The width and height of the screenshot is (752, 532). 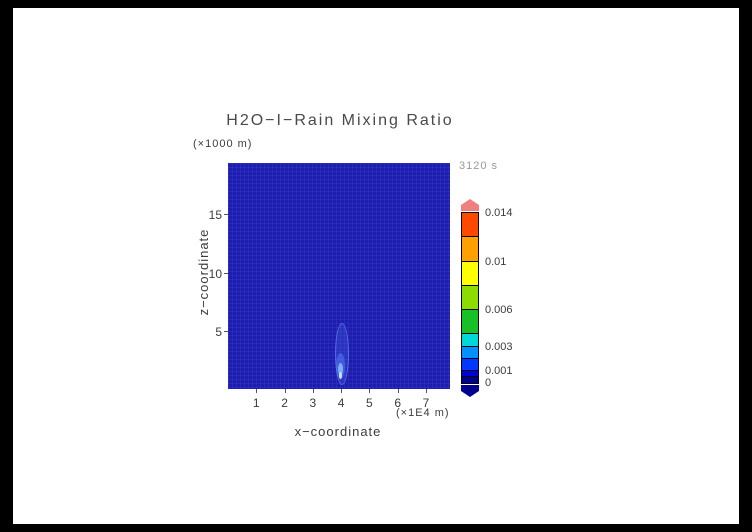 I want to click on rain-shaft-core, so click(x=340, y=369).